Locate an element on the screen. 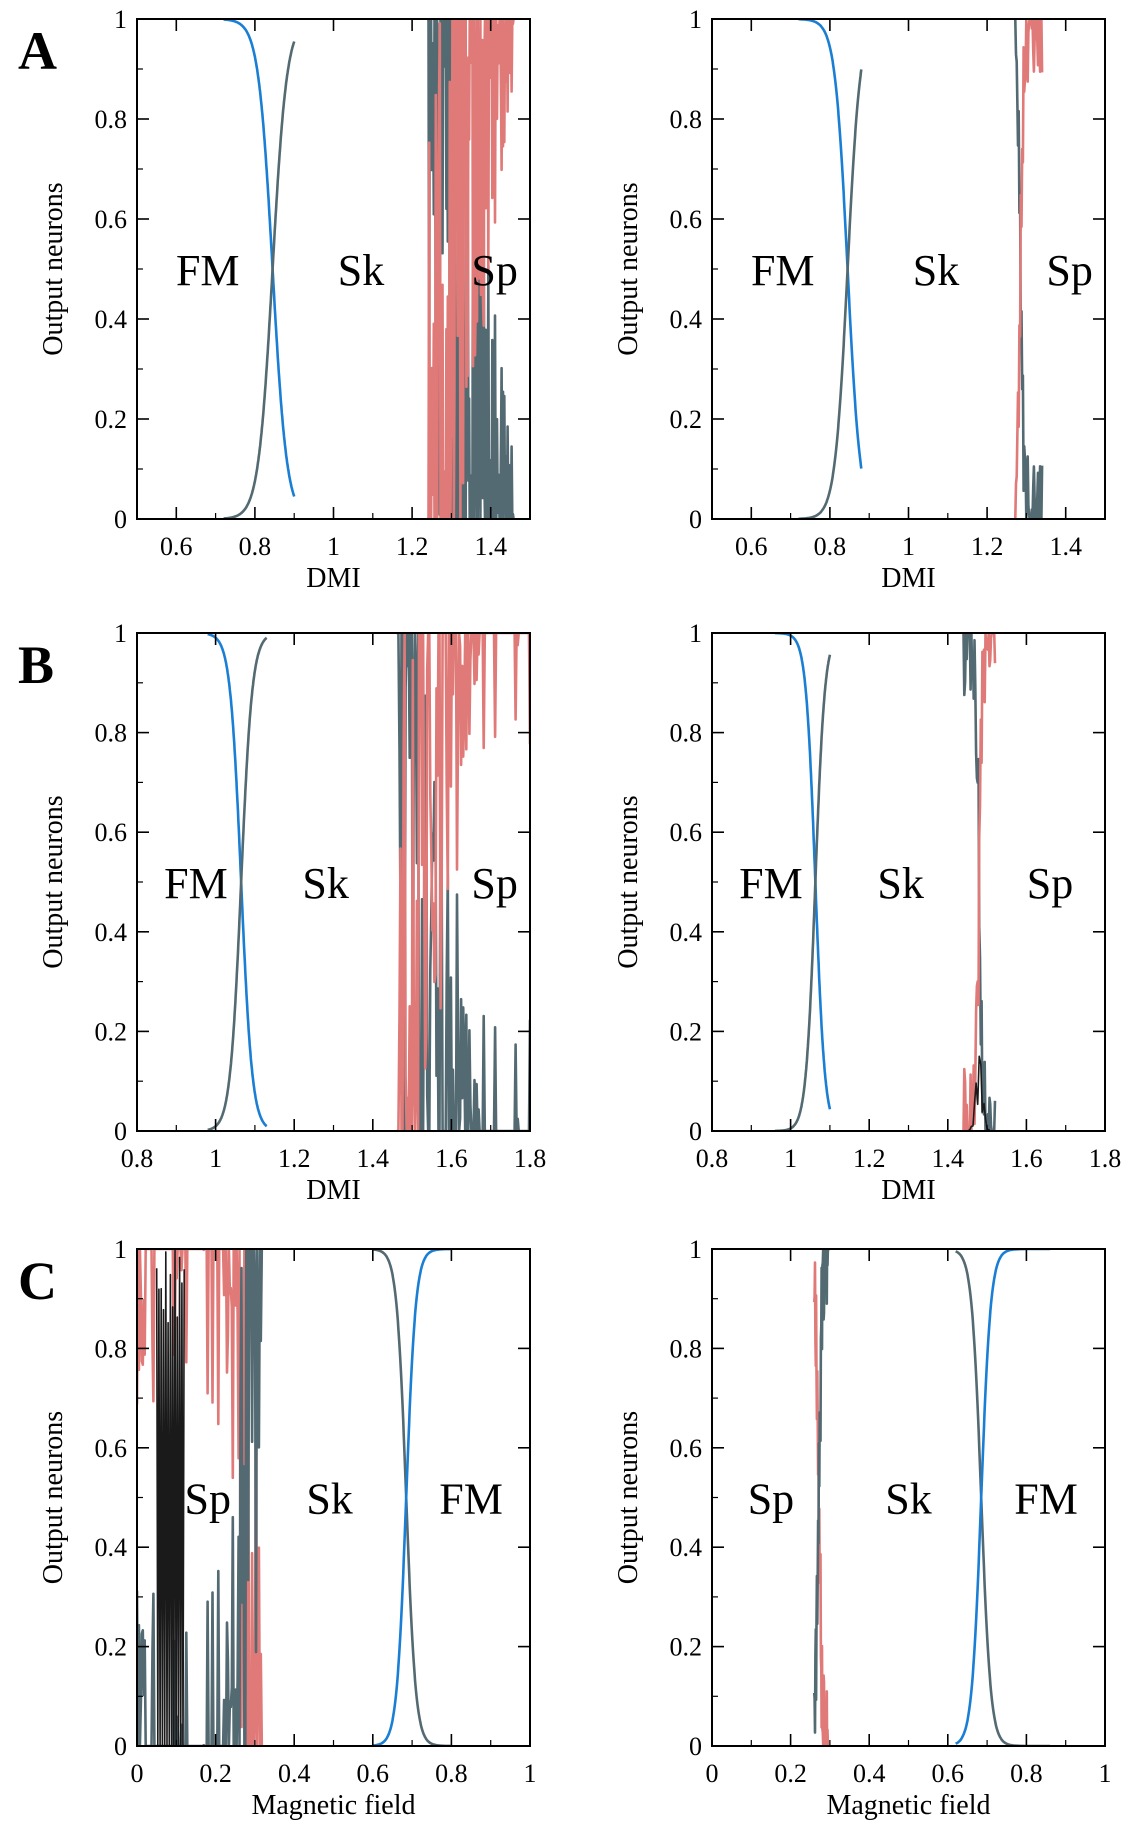 This screenshot has height=1840, width=1136. panel-letter: A is located at coordinates (37, 51).